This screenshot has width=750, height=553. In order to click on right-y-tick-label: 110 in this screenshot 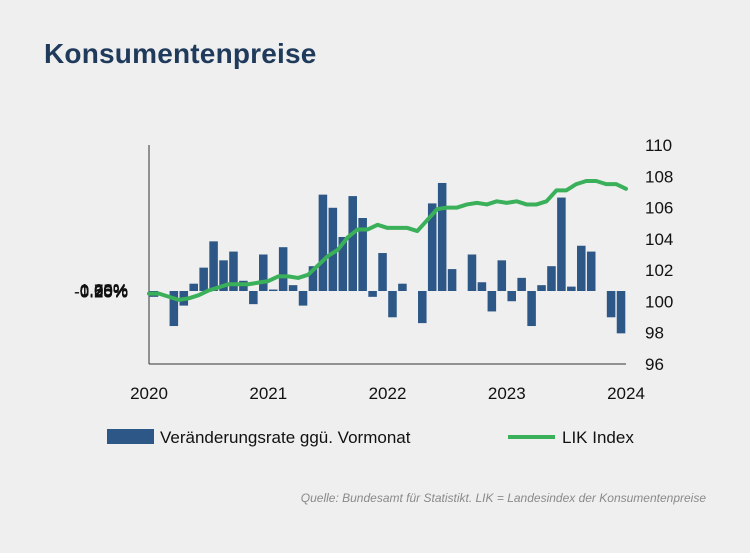, I will do `click(658, 145)`.